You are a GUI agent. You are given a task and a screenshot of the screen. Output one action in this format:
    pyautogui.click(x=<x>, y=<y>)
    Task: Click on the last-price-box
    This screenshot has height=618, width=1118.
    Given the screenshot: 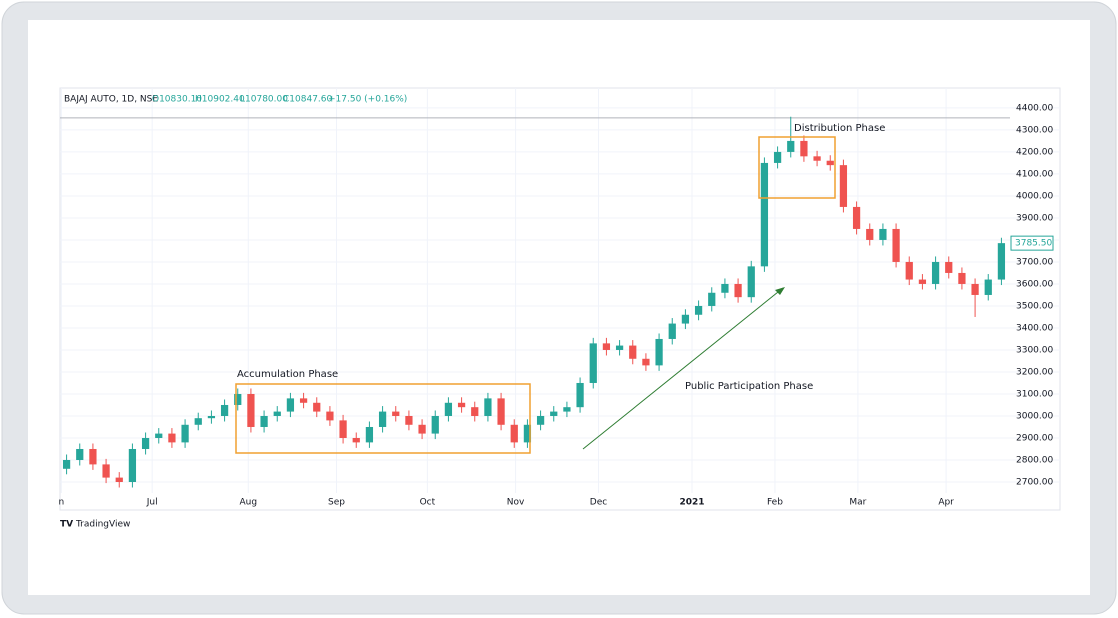 What is the action you would take?
    pyautogui.click(x=1032, y=243)
    